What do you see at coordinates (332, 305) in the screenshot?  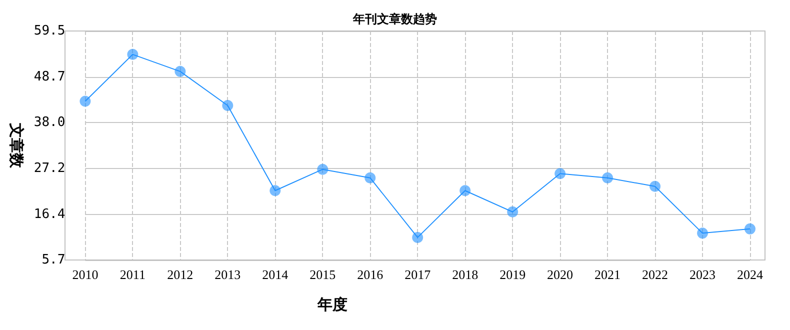 I see `x-axis-title: 年度` at bounding box center [332, 305].